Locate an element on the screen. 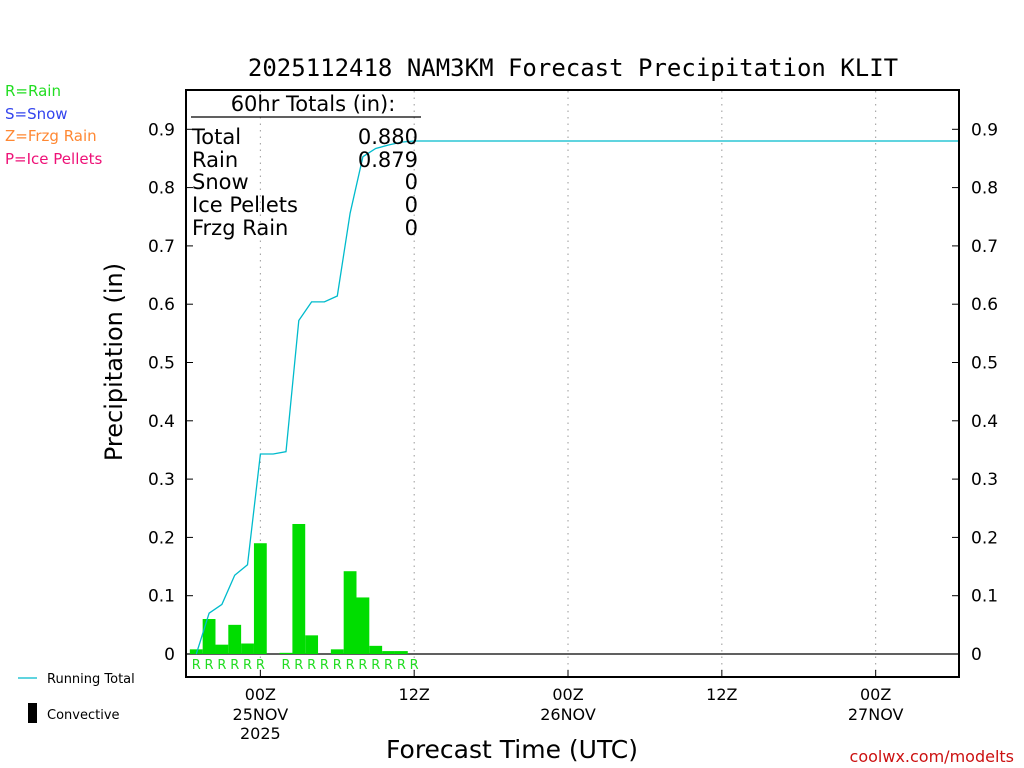  y-tick-label-right: 0.9 is located at coordinates (984, 130).